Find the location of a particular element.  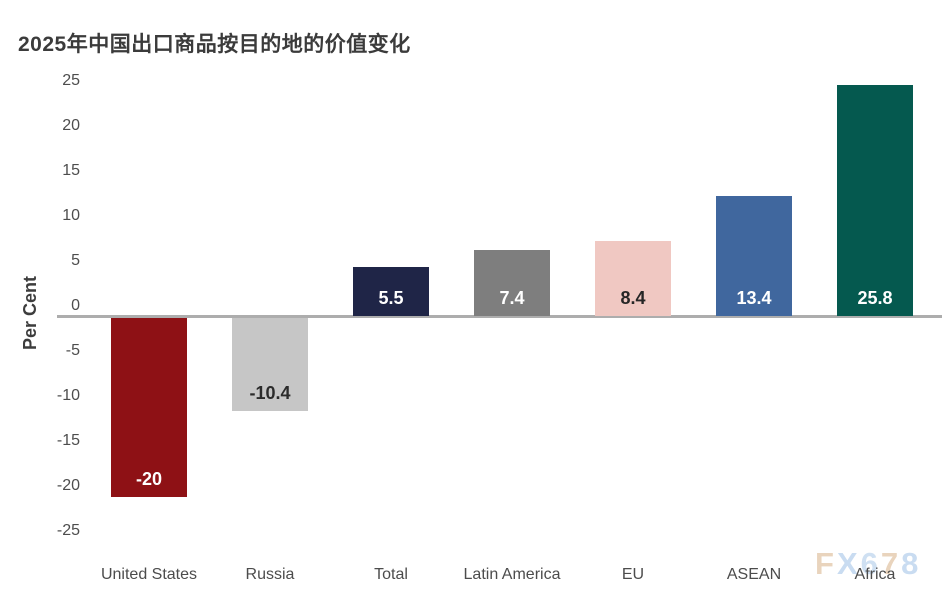

x-label-russia: Russia is located at coordinates (270, 574).